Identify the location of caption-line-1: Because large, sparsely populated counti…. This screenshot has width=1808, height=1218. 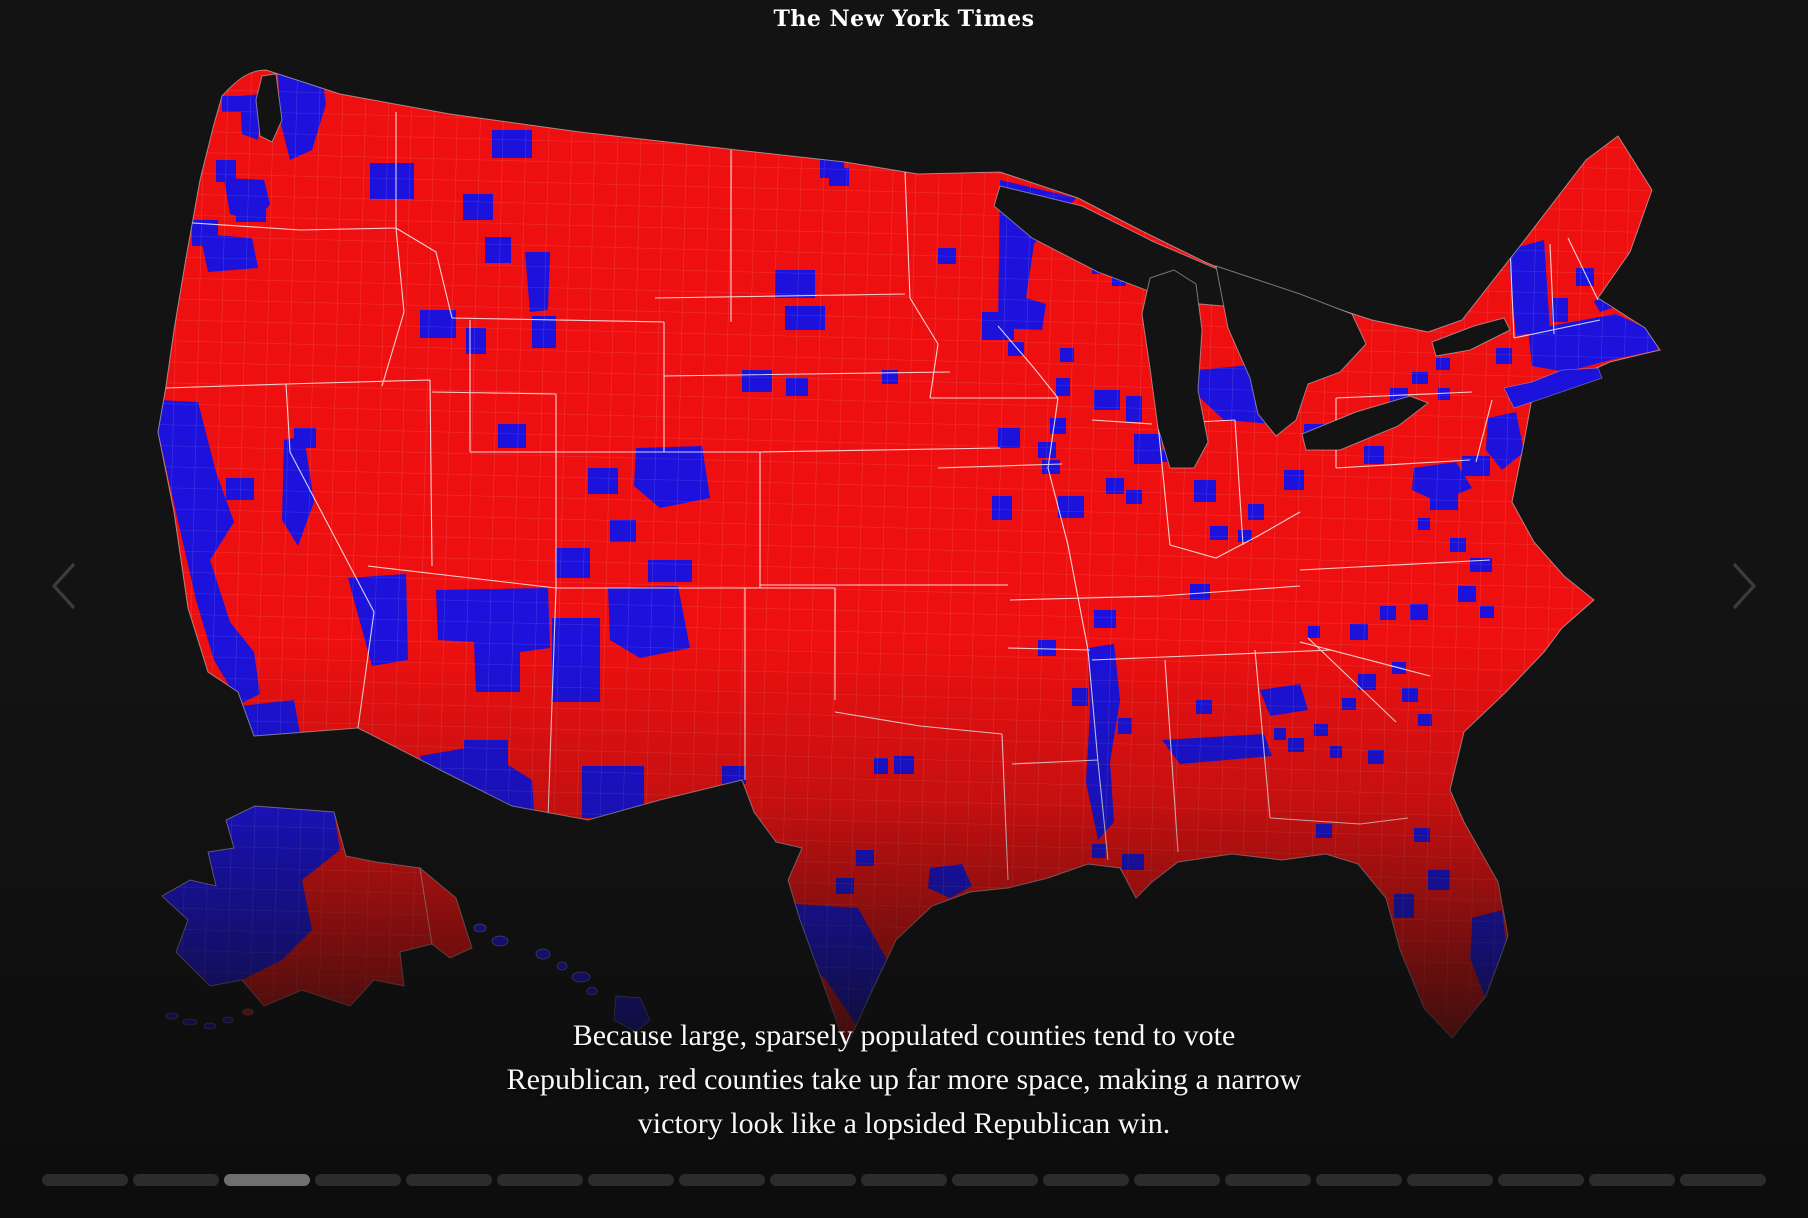
(904, 1035).